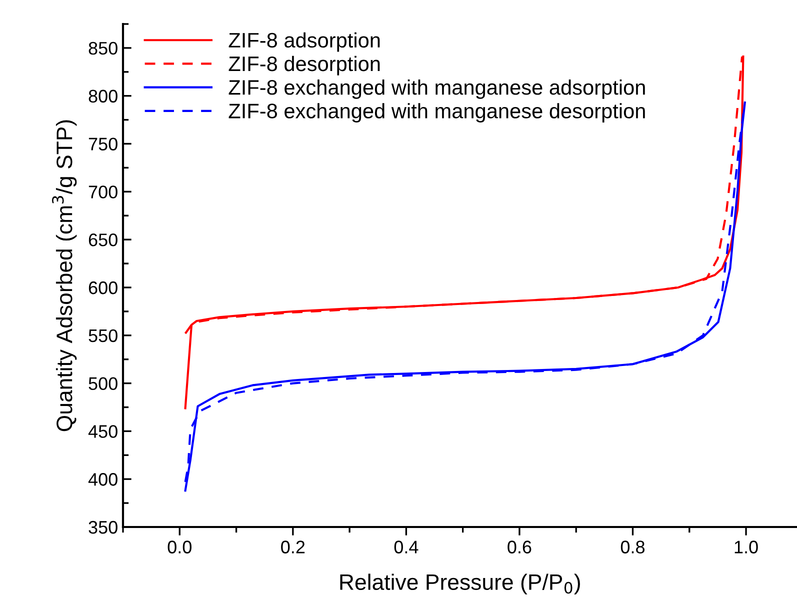 This screenshot has width=797, height=607. I want to click on x-tick-label: 0.4, so click(406, 547).